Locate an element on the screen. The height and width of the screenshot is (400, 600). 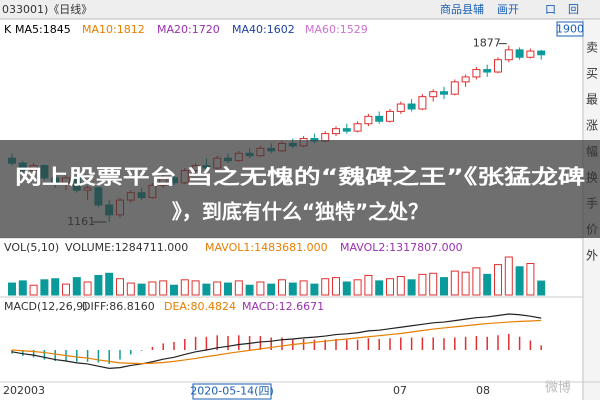
headline: 网上股票平台 当之无愧的“魏碑之王”《张猛龙碑 is located at coordinates (300, 177).